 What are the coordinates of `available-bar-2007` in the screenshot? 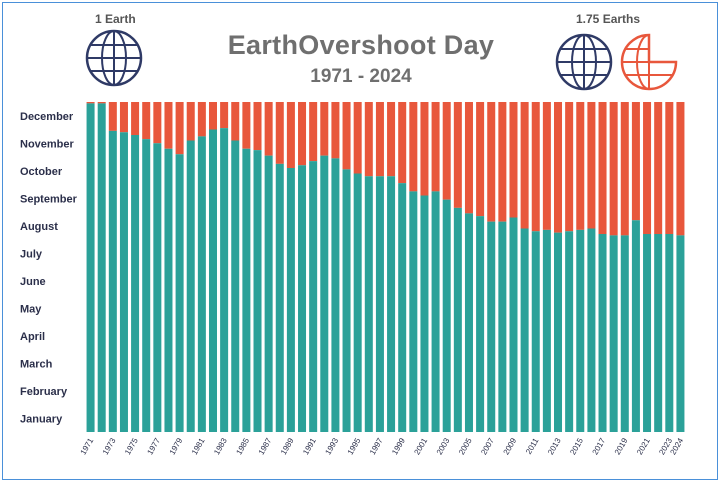 It's located at (491, 326).